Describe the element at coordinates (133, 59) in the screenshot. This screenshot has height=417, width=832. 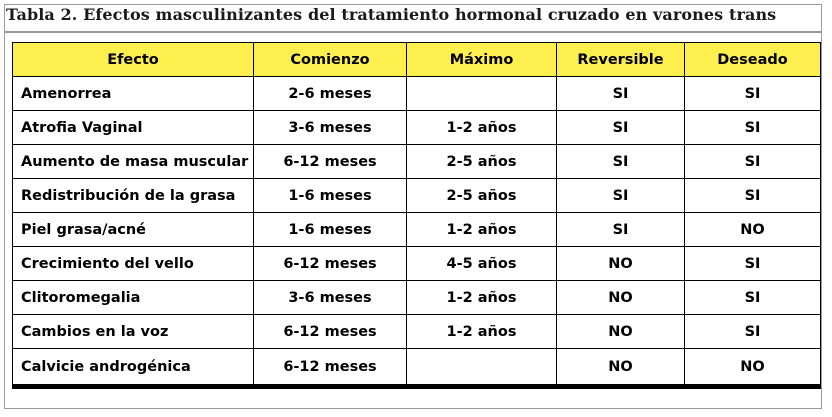
I see `column-header-efecto: Efecto` at that location.